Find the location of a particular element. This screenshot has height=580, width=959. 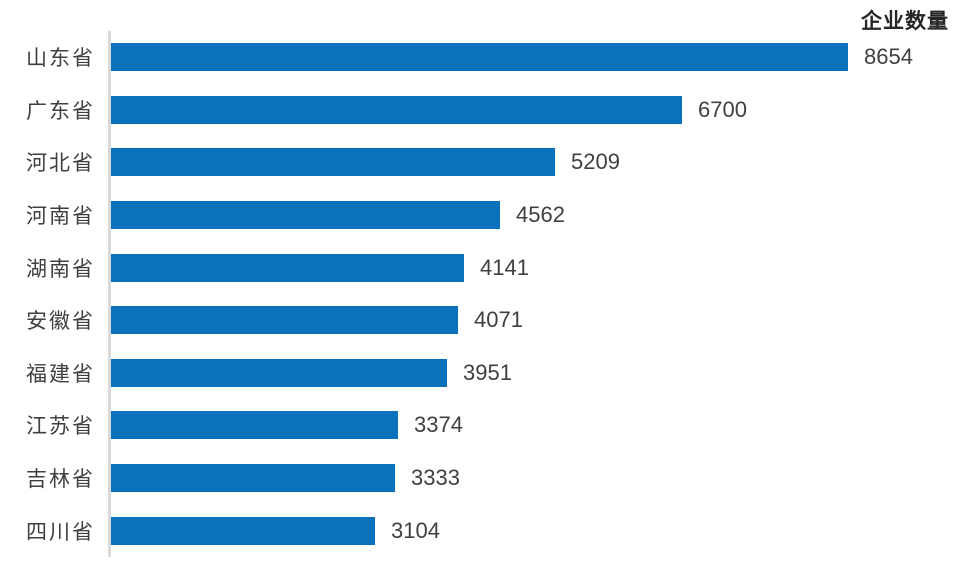

category-label: 江苏省 is located at coordinates (60, 426).